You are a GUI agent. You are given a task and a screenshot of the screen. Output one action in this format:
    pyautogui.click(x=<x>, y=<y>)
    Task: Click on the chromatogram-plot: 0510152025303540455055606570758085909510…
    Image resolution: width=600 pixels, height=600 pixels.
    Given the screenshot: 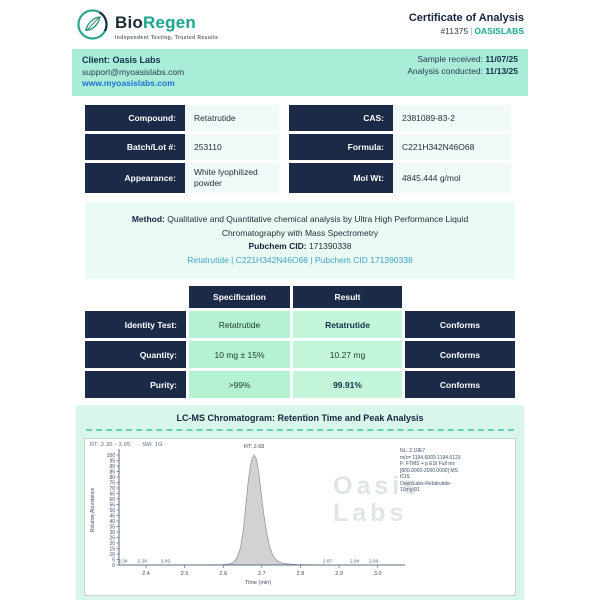 What is the action you would take?
    pyautogui.click(x=247, y=515)
    